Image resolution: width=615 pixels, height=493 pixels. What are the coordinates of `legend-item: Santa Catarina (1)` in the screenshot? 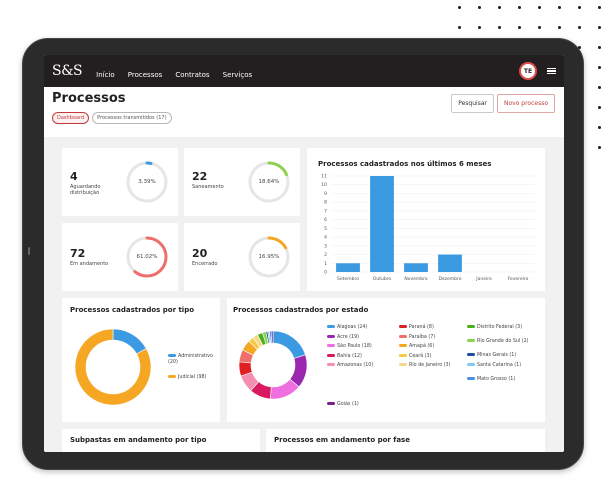 It's located at (499, 365).